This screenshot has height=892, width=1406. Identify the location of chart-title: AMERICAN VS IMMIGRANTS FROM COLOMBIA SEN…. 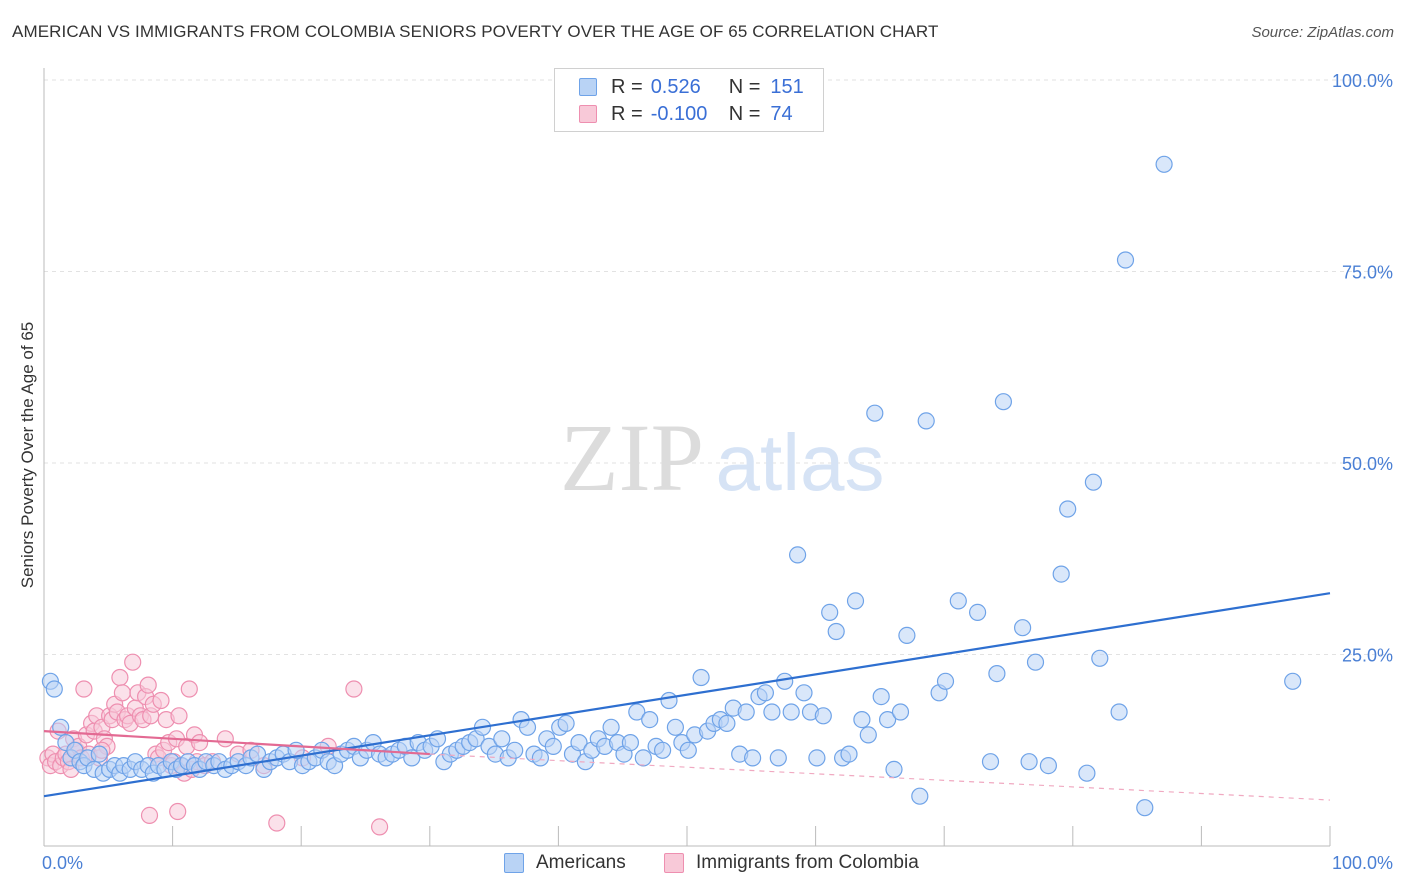
(475, 31).